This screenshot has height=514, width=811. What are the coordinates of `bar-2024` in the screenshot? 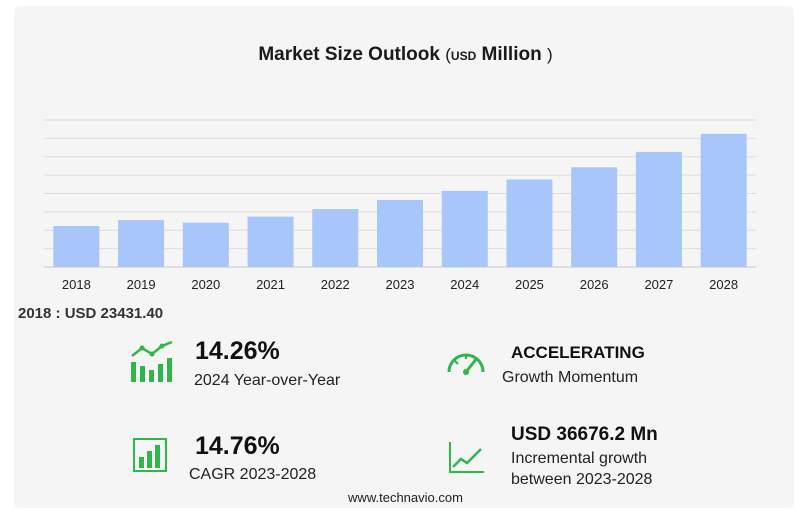 It's located at (464, 228).